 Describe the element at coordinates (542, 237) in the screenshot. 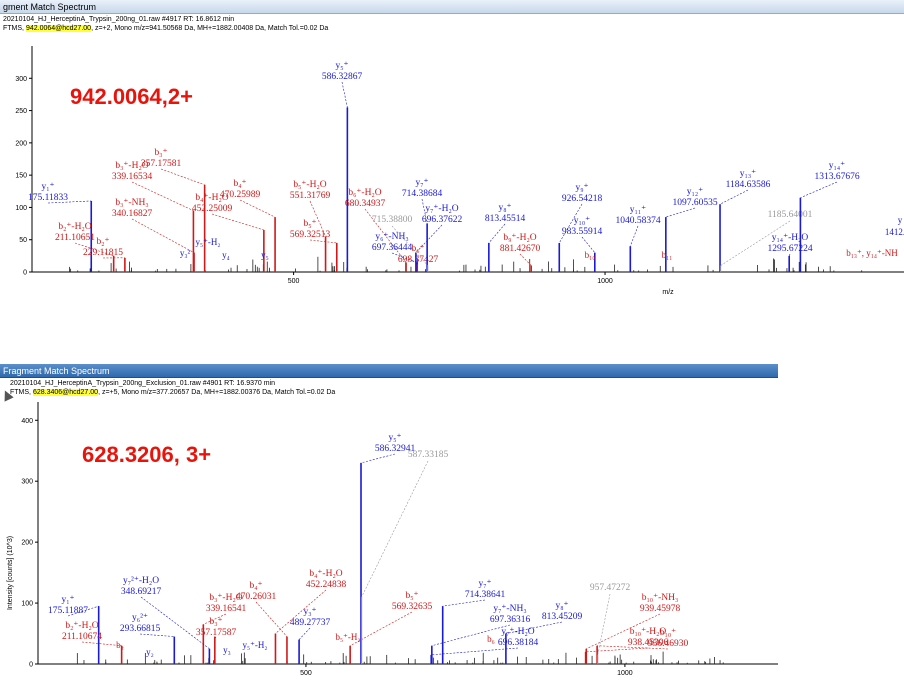

I see `extra-labels: y₅⁺-H₂ y₃² y₄ y₅ b₁₀ b₁₁ b₁₃⁺, y₁₄⁺-NH y 1412.` at that location.